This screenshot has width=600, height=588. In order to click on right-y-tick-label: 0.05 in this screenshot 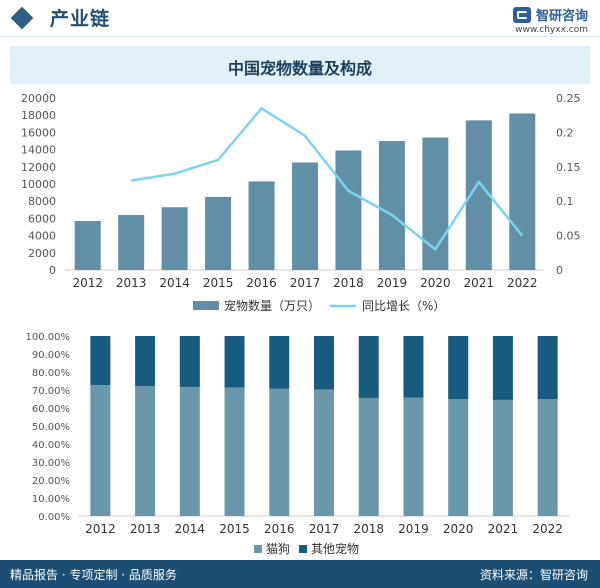, I will do `click(568, 236)`.